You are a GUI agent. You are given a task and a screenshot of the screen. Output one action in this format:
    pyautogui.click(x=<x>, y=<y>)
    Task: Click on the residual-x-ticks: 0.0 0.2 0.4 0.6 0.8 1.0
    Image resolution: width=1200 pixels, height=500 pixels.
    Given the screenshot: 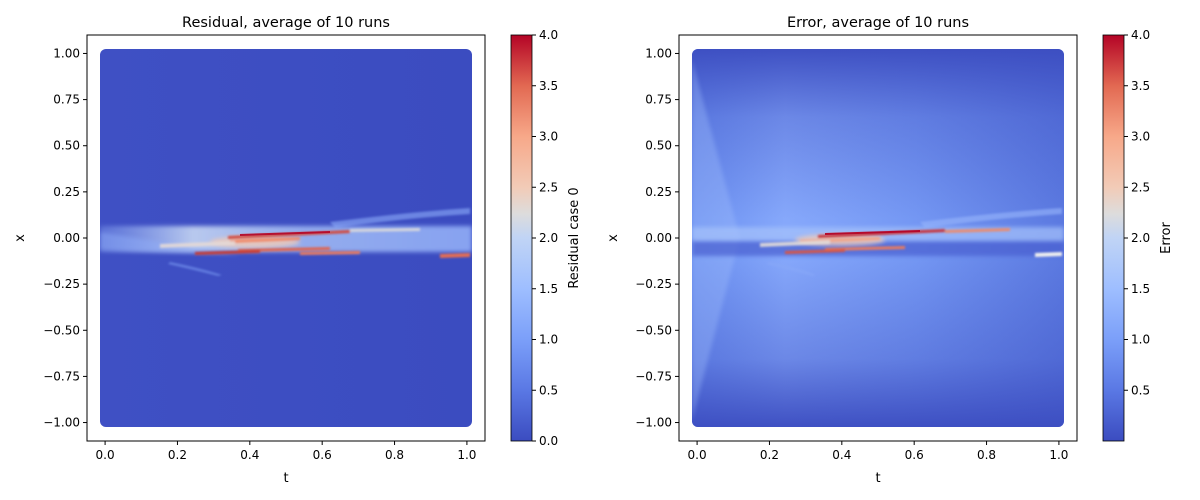 What is the action you would take?
    pyautogui.click(x=286, y=451)
    